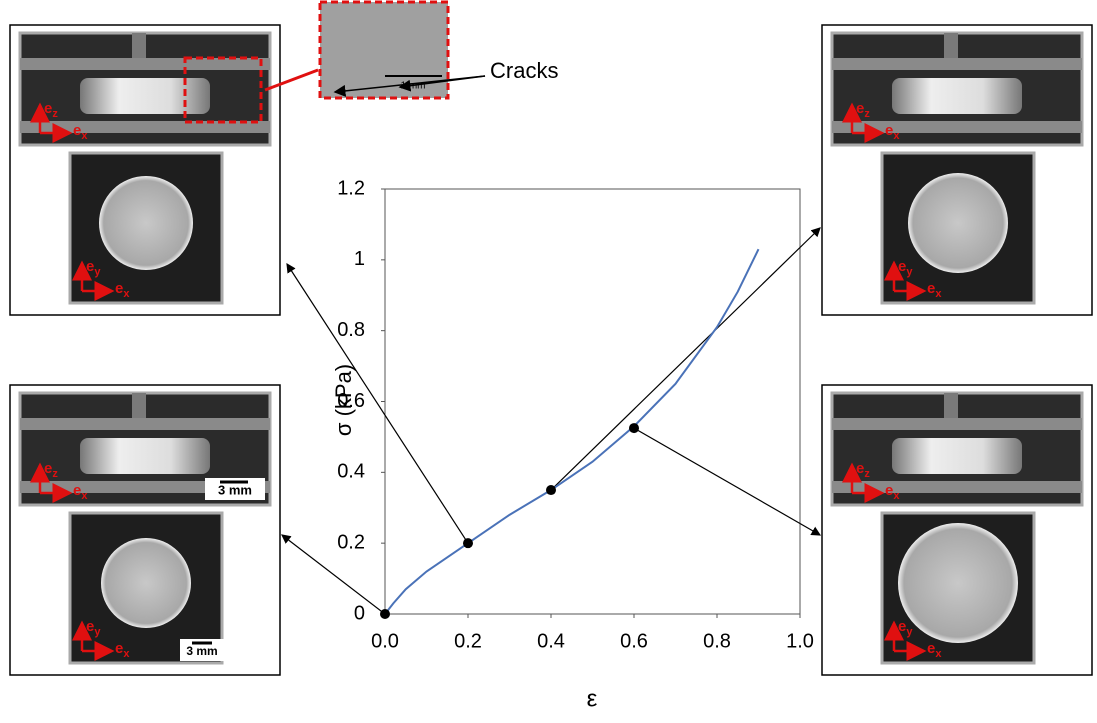 Image resolution: width=1097 pixels, height=723 pixels. Describe the element at coordinates (468, 641) in the screenshot. I see `x-tick-label: 0.2` at that location.